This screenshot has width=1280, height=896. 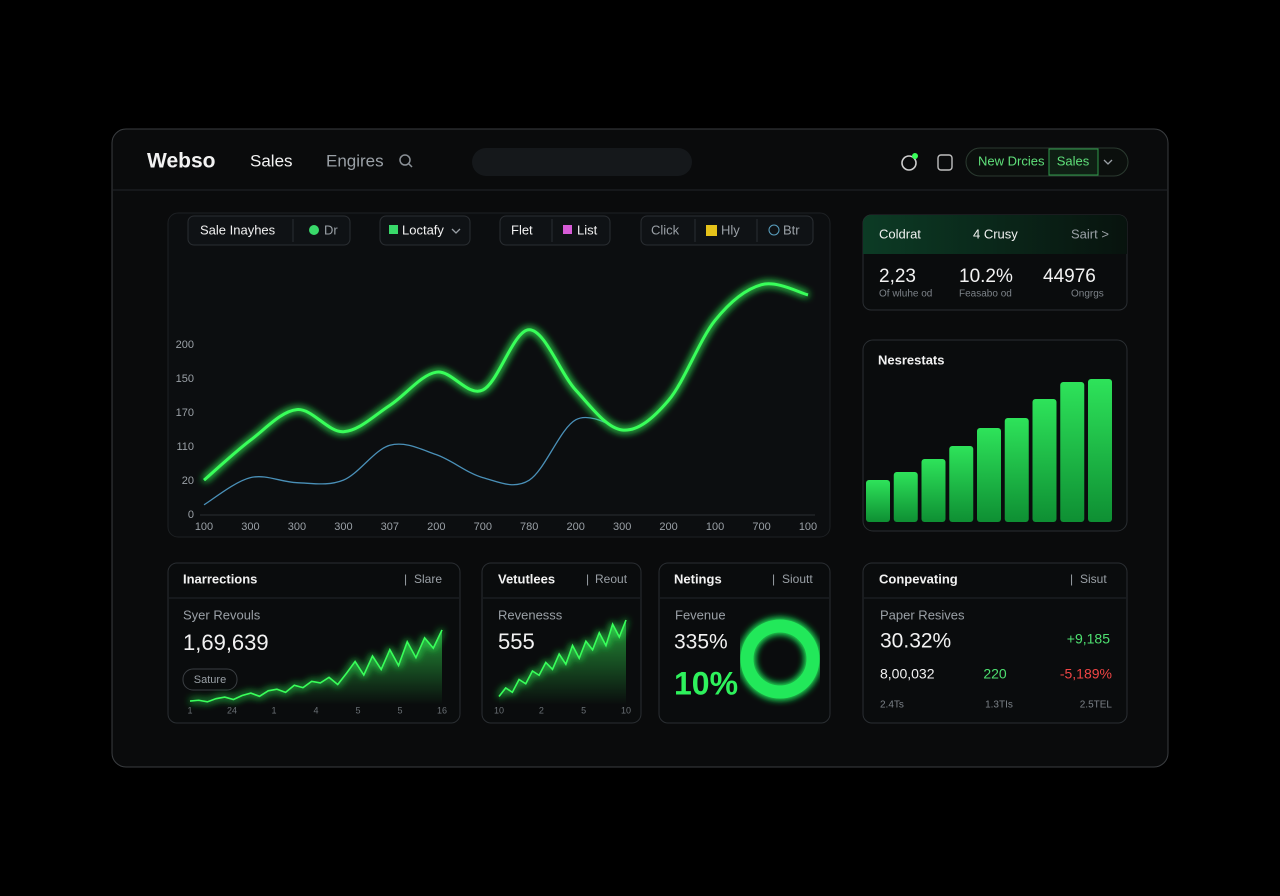 I want to click on search-icon, so click(x=406, y=161).